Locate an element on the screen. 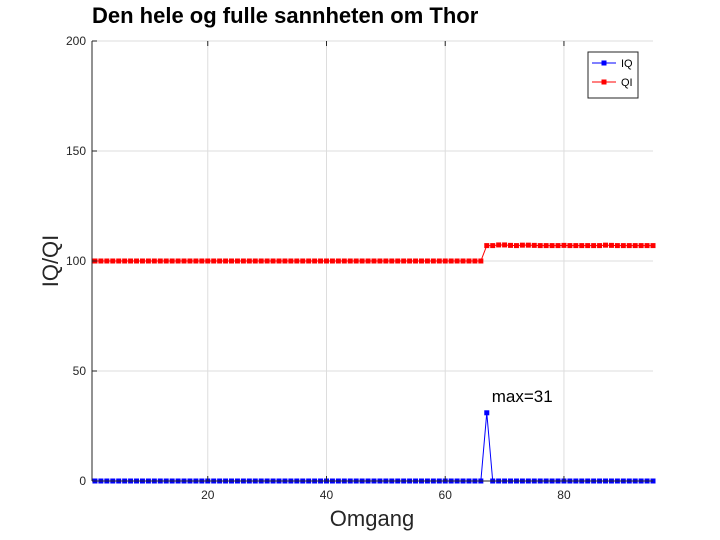  y-tick-label: 50 is located at coordinates (80, 371).